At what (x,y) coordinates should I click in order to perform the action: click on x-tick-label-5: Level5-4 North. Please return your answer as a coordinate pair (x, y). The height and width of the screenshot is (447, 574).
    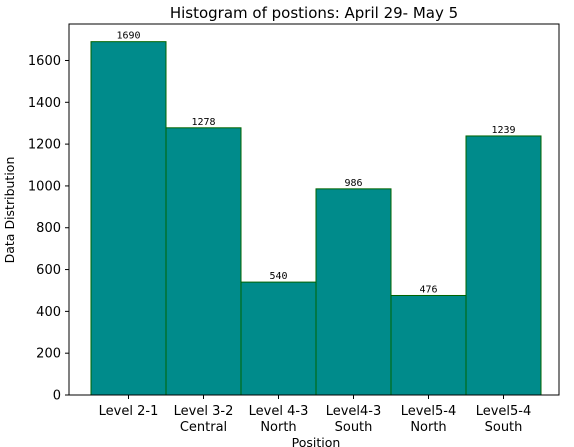
    Looking at the image, I should click on (429, 419).